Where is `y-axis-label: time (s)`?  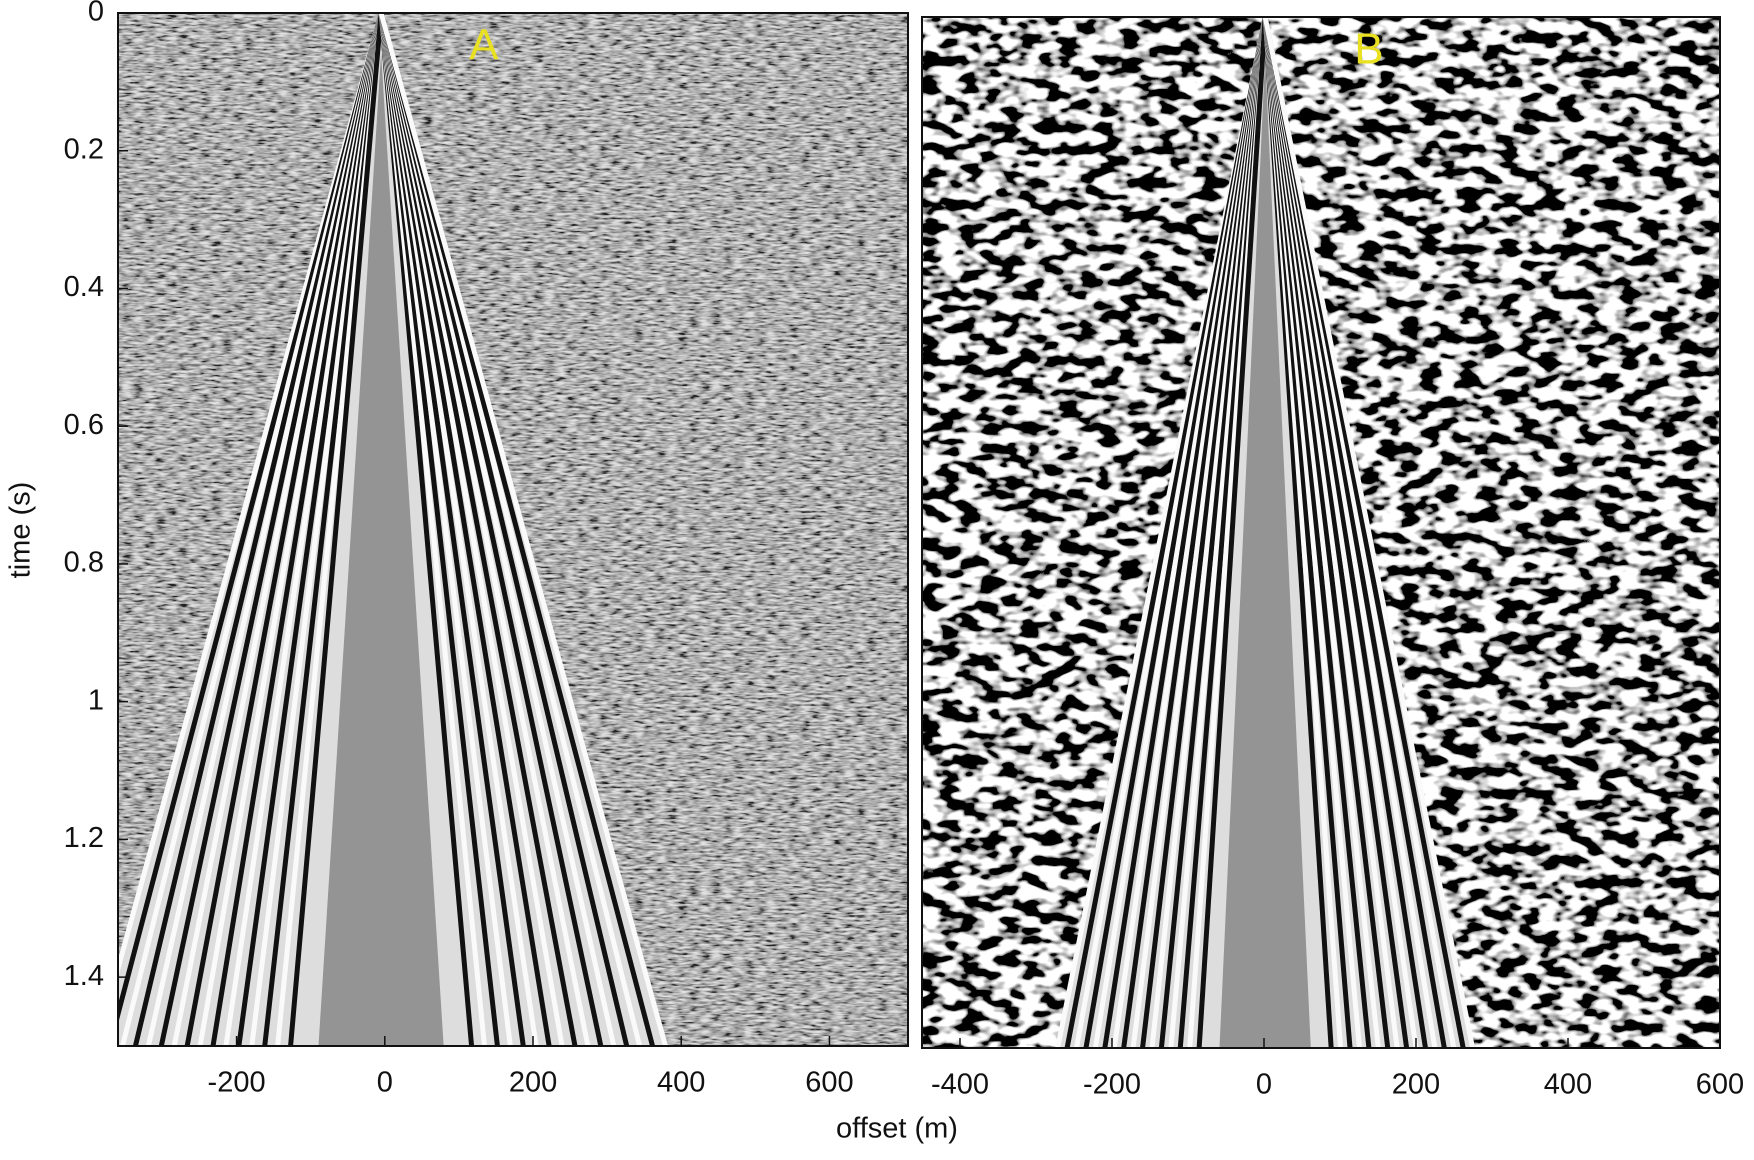 y-axis-label: time (s) is located at coordinates (21, 530).